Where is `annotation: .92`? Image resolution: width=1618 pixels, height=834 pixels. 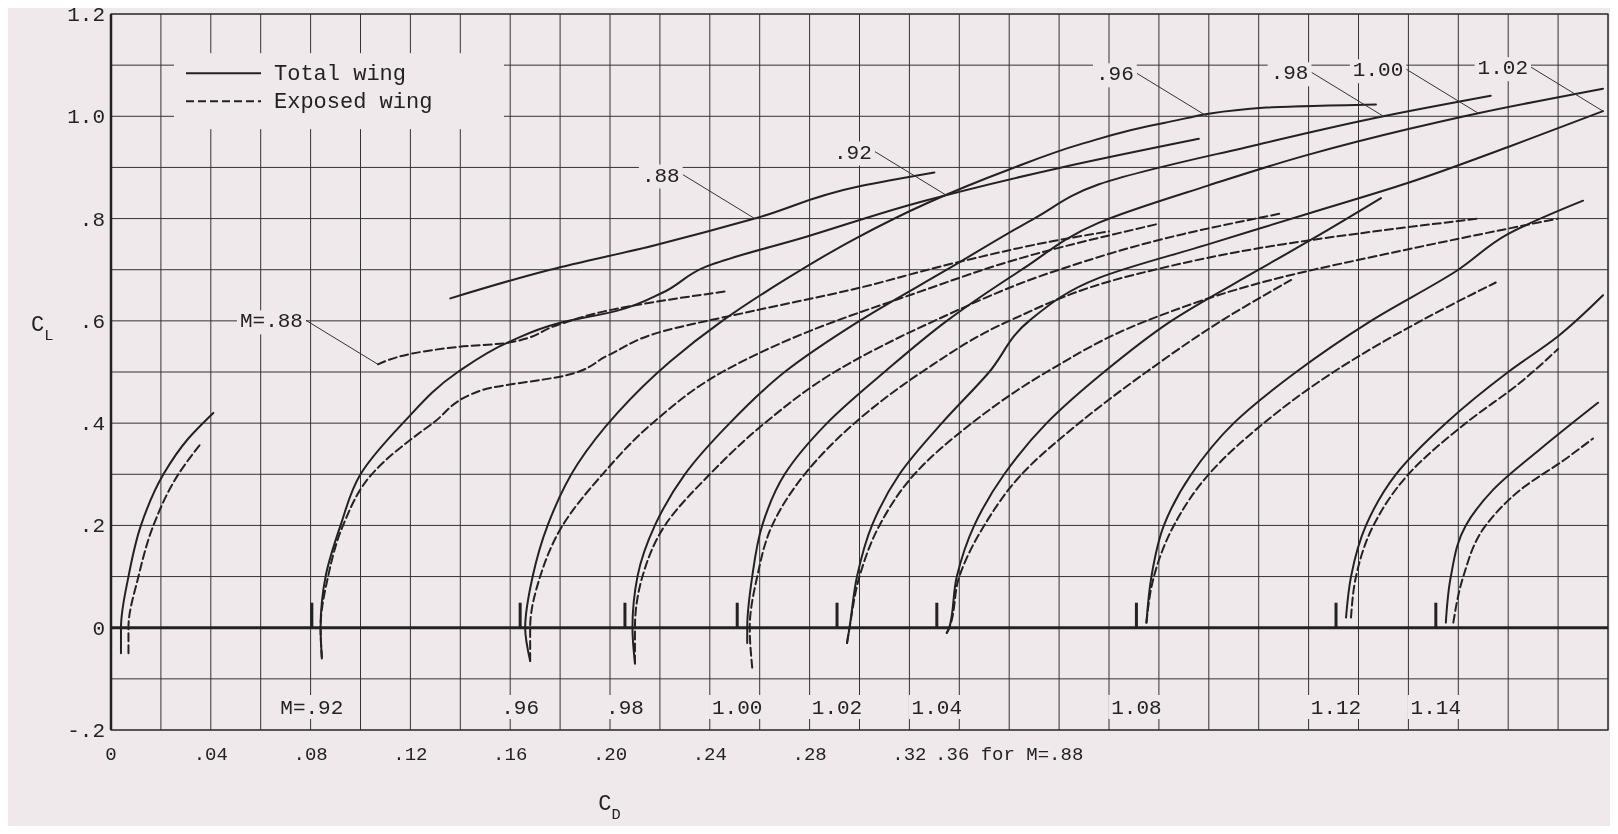 annotation: .92 is located at coordinates (853, 153).